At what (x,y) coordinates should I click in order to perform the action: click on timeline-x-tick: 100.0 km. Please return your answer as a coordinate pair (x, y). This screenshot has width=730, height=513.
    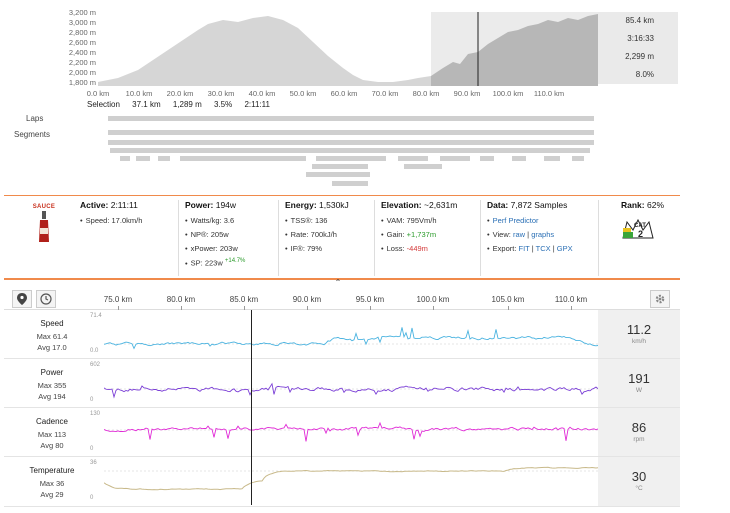
    Looking at the image, I should click on (433, 299).